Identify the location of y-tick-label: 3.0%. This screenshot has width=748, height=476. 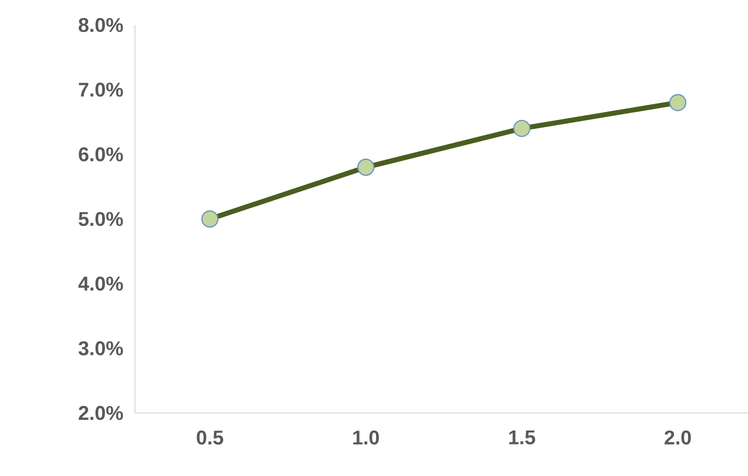
(100, 348).